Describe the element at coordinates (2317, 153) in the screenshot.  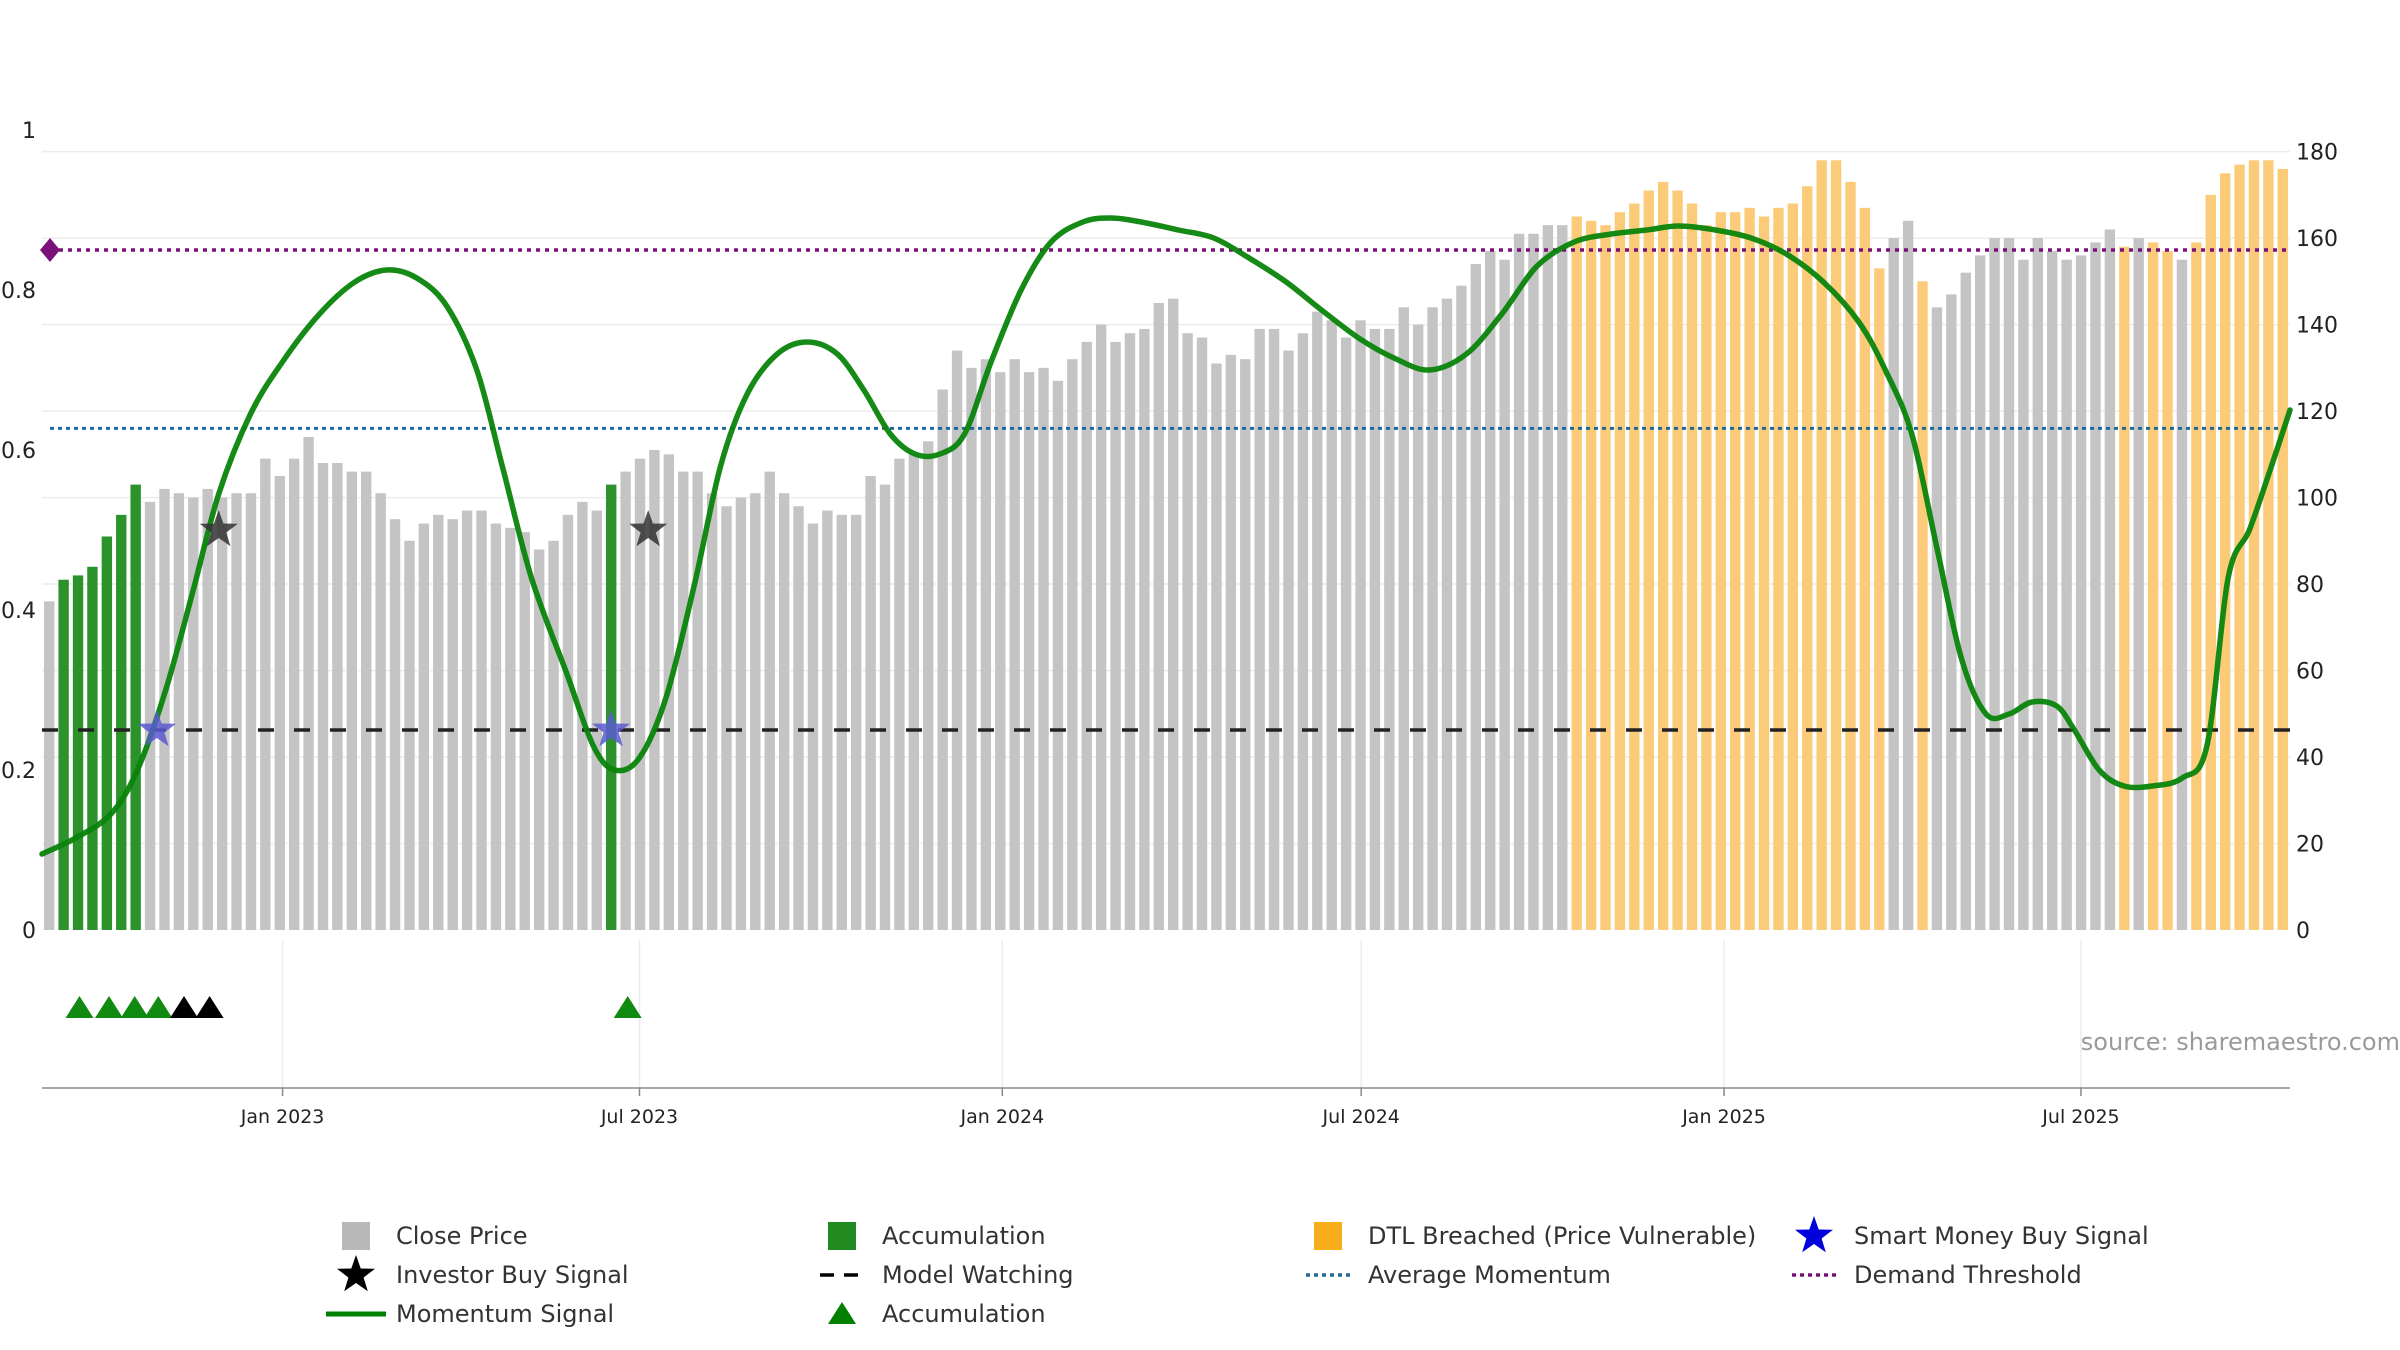
I see `right-tick-label: 180` at that location.